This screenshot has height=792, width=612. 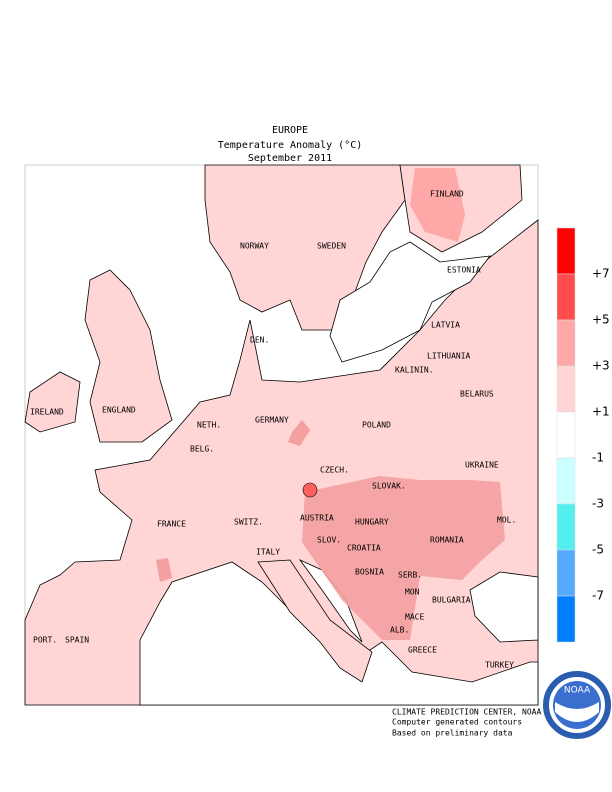 What do you see at coordinates (290, 130) in the screenshot?
I see `map-title: EUROPE` at bounding box center [290, 130].